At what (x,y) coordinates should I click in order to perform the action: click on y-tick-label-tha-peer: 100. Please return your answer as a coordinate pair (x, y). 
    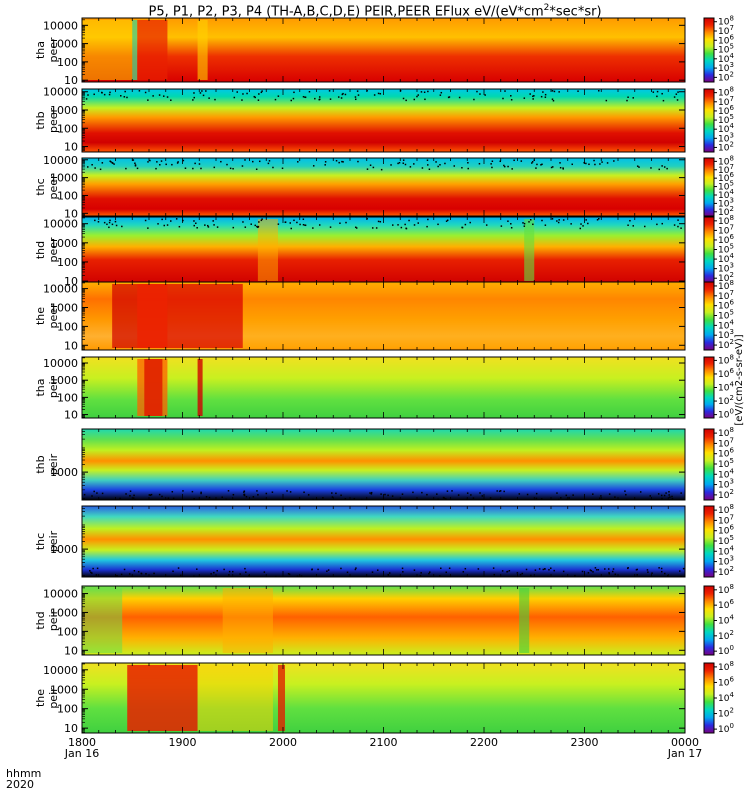
    Looking at the image, I should click on (67, 62).